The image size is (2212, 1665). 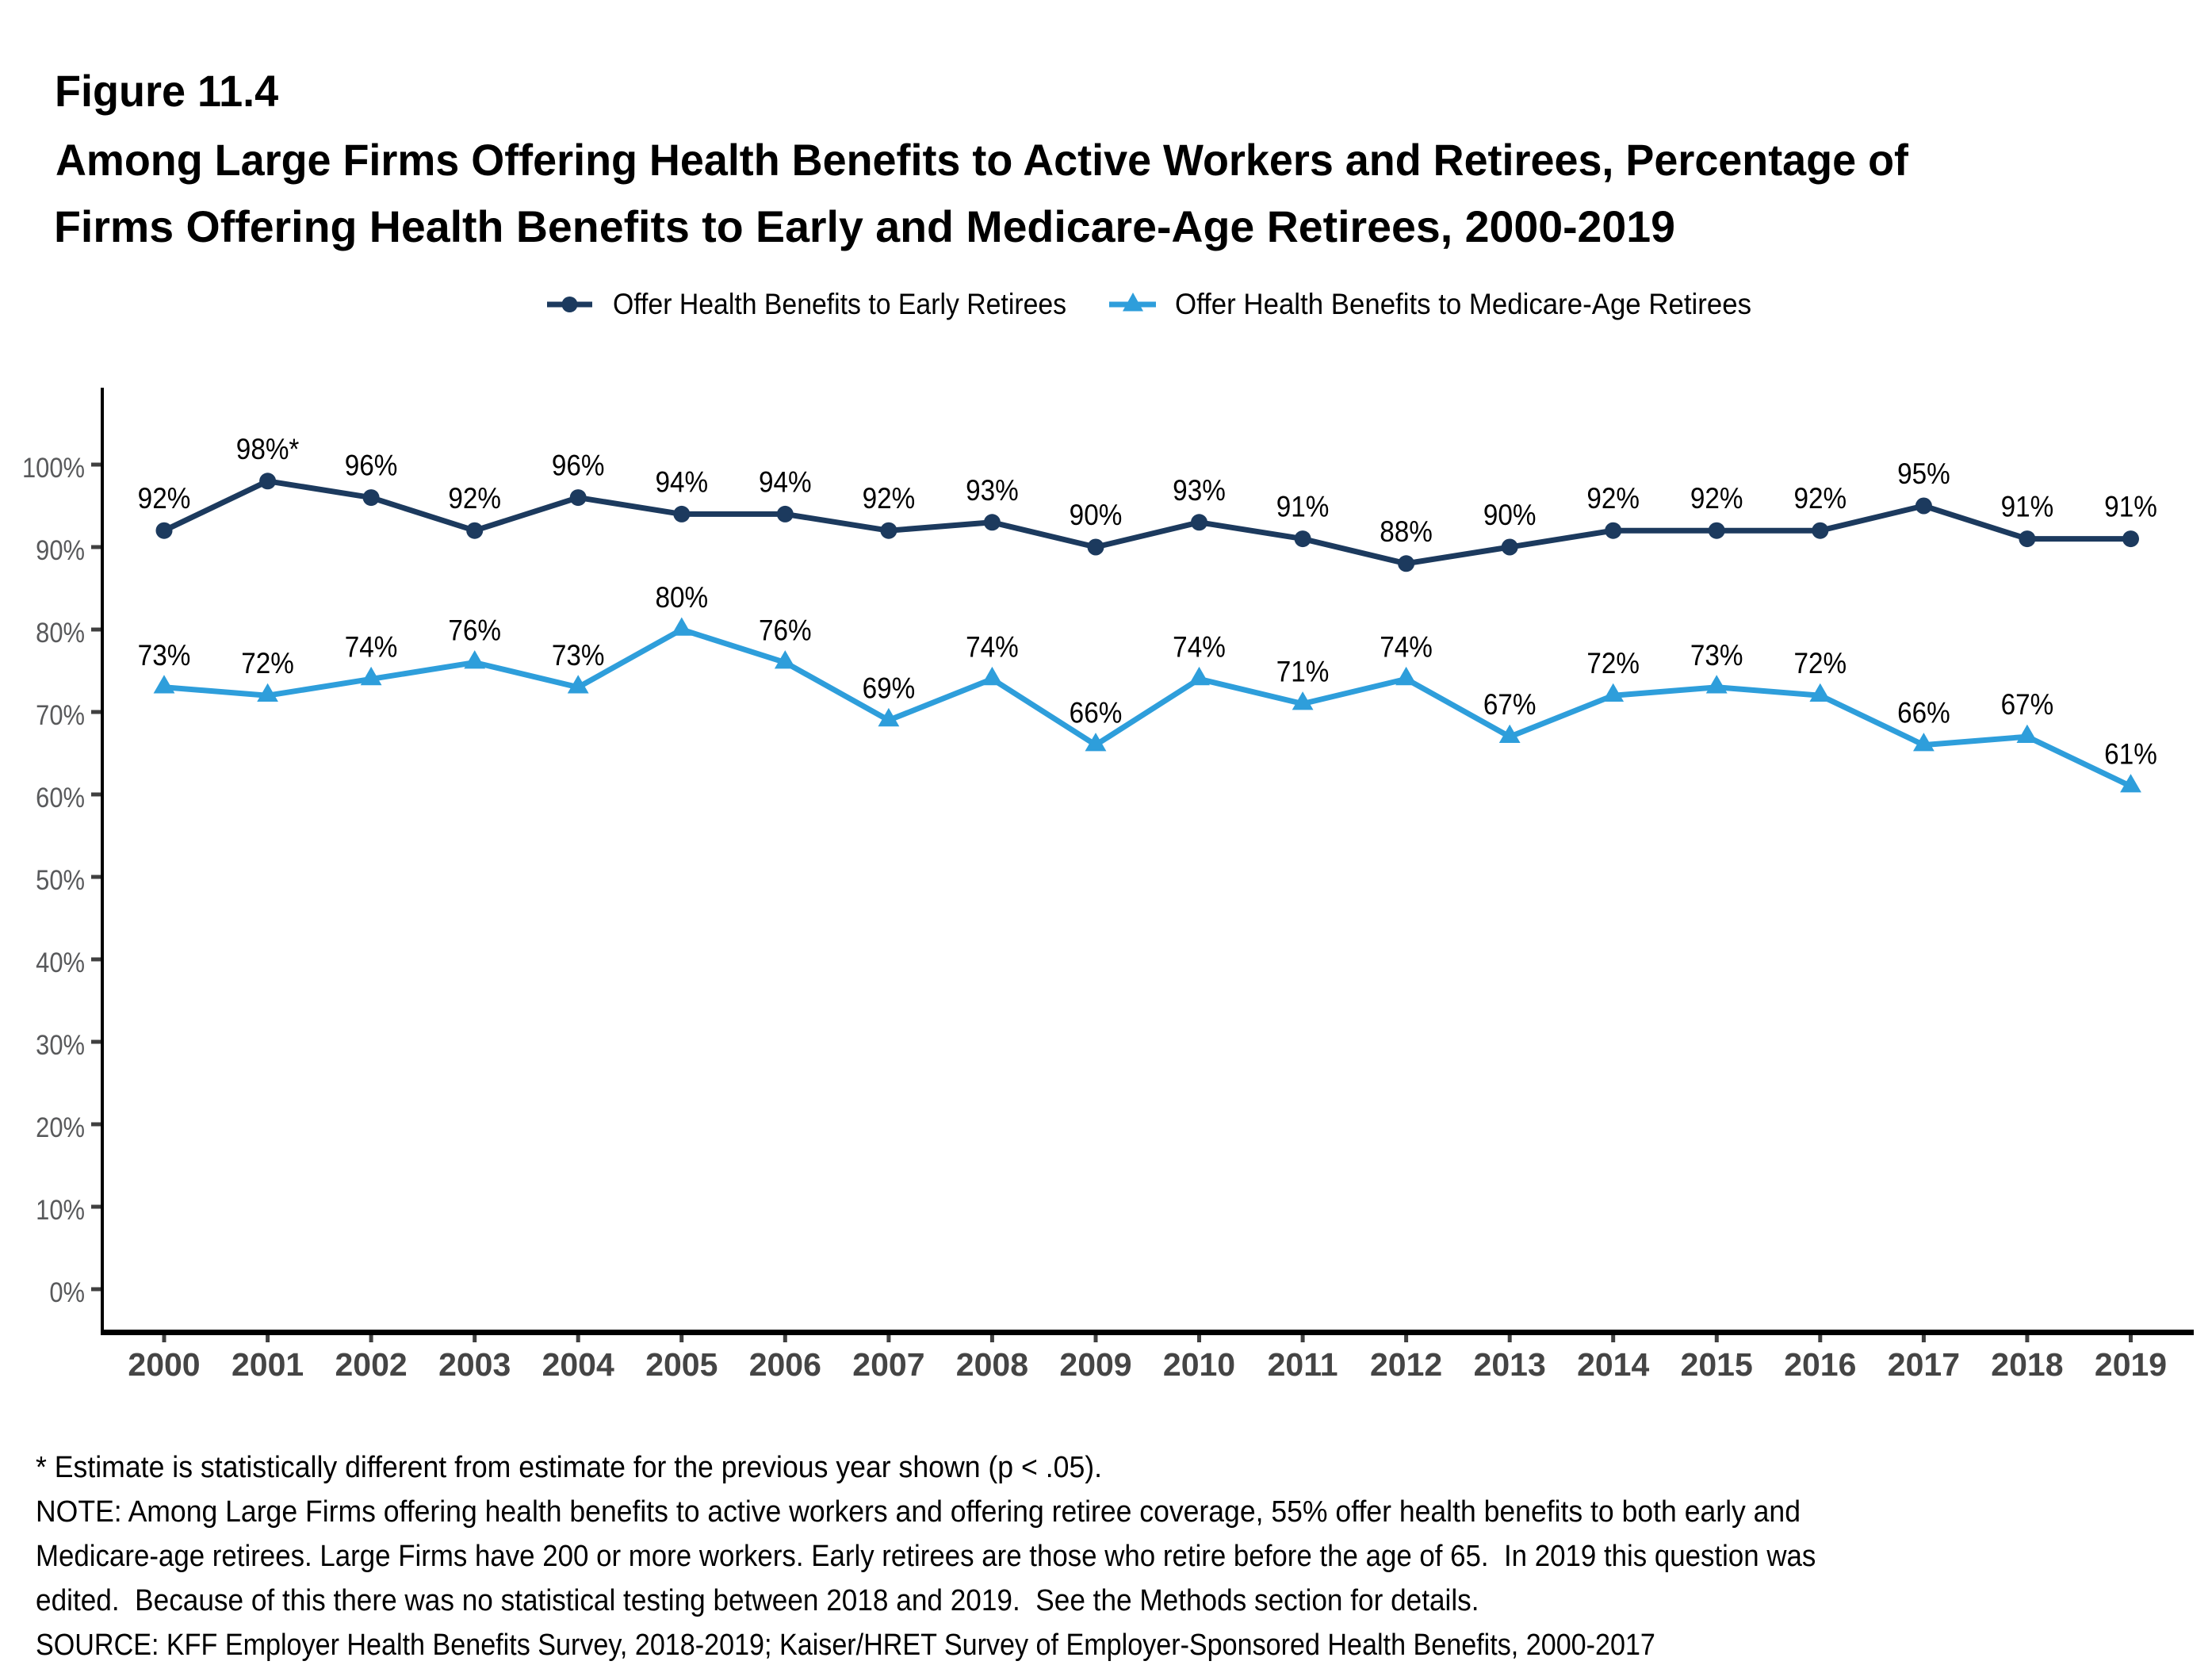 I want to click on svg-text: 61%, so click(x=2130, y=754).